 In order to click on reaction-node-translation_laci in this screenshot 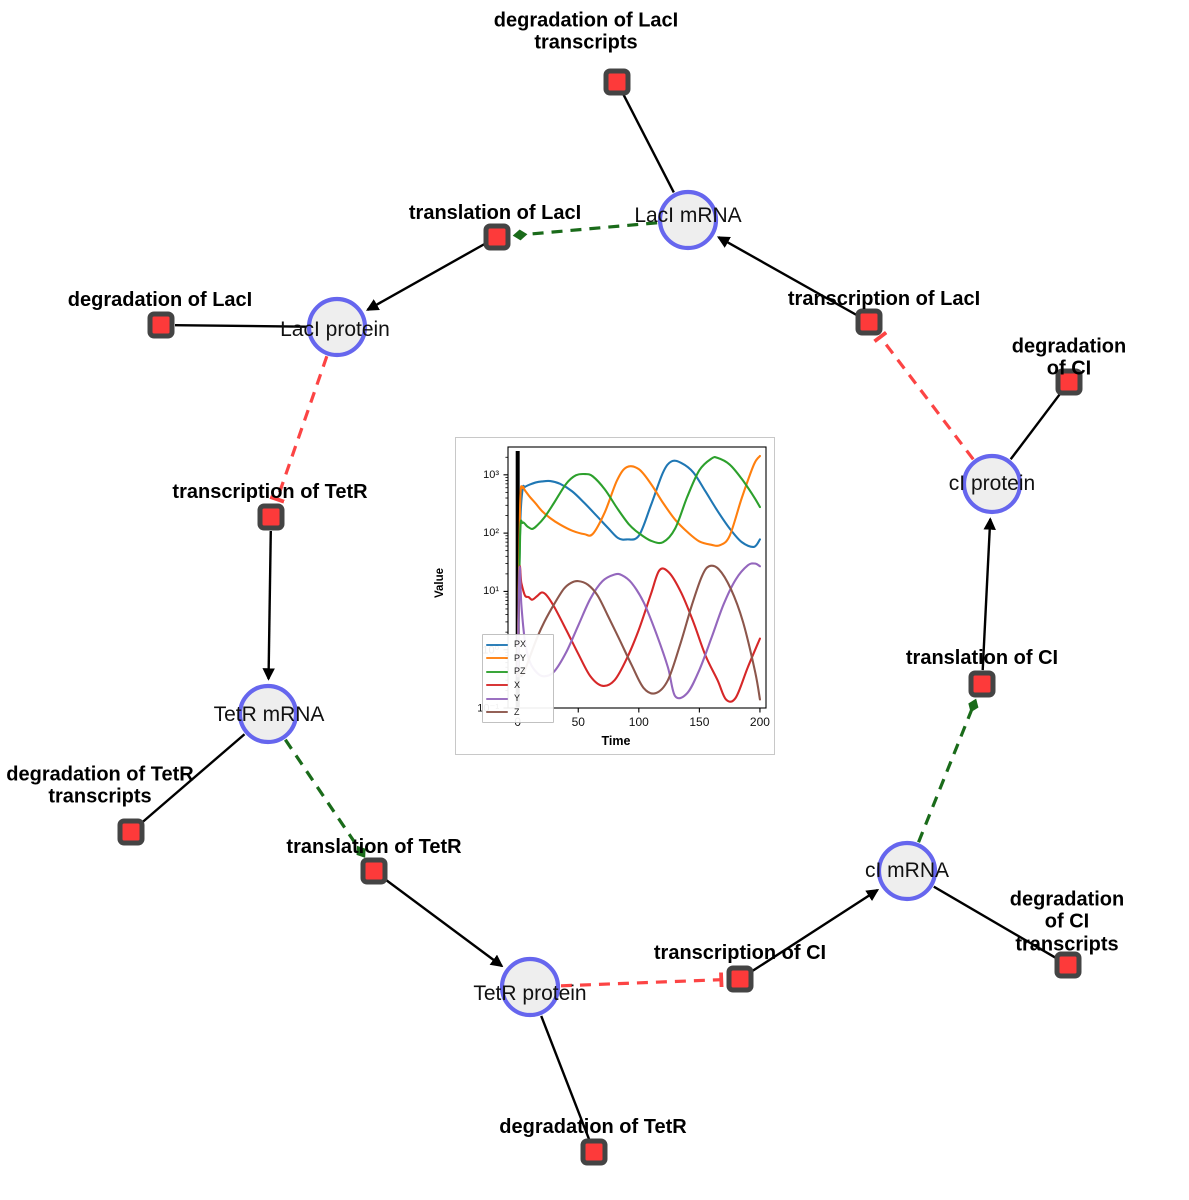, I will do `click(497, 237)`.